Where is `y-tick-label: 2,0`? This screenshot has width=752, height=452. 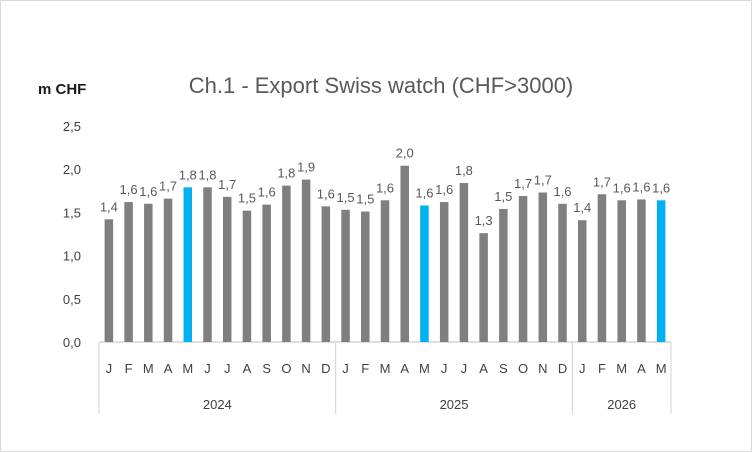
y-tick-label: 2,0 is located at coordinates (72, 169).